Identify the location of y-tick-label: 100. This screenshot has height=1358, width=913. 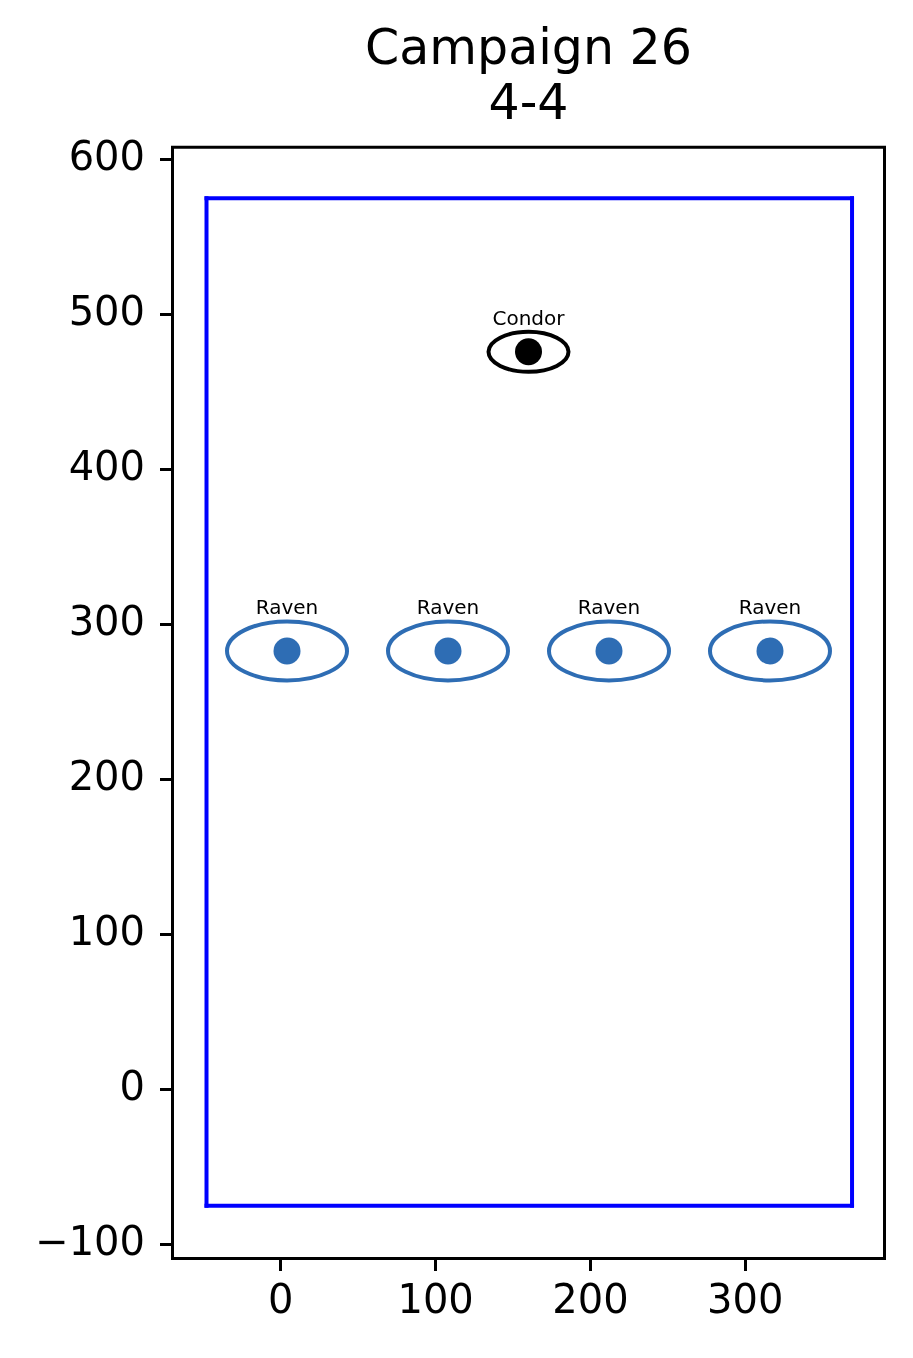
(106, 930).